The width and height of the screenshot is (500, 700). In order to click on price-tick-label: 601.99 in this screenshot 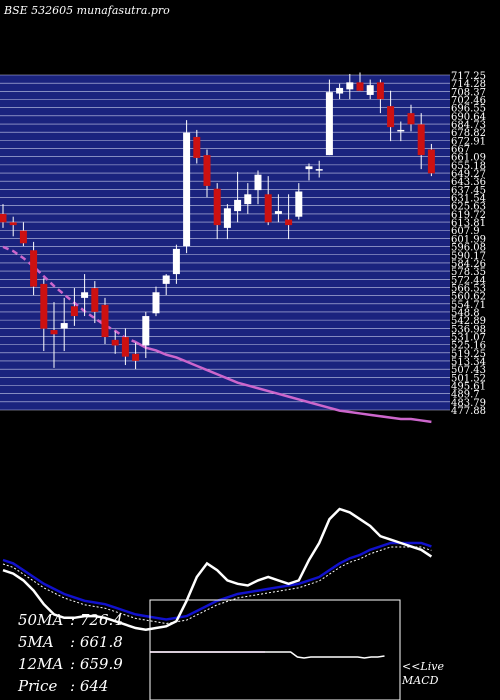, I will do `click(468, 239)`.